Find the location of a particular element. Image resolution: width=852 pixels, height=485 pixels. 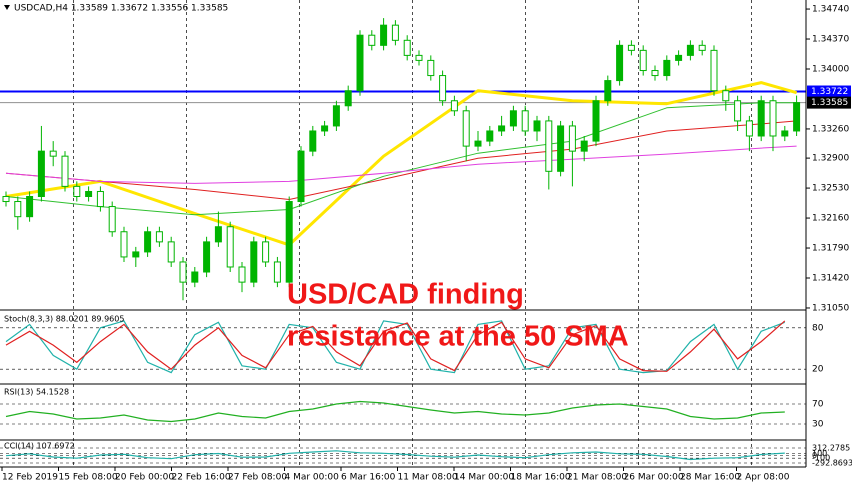

y-tick-label: 1.31420 is located at coordinates (830, 279).